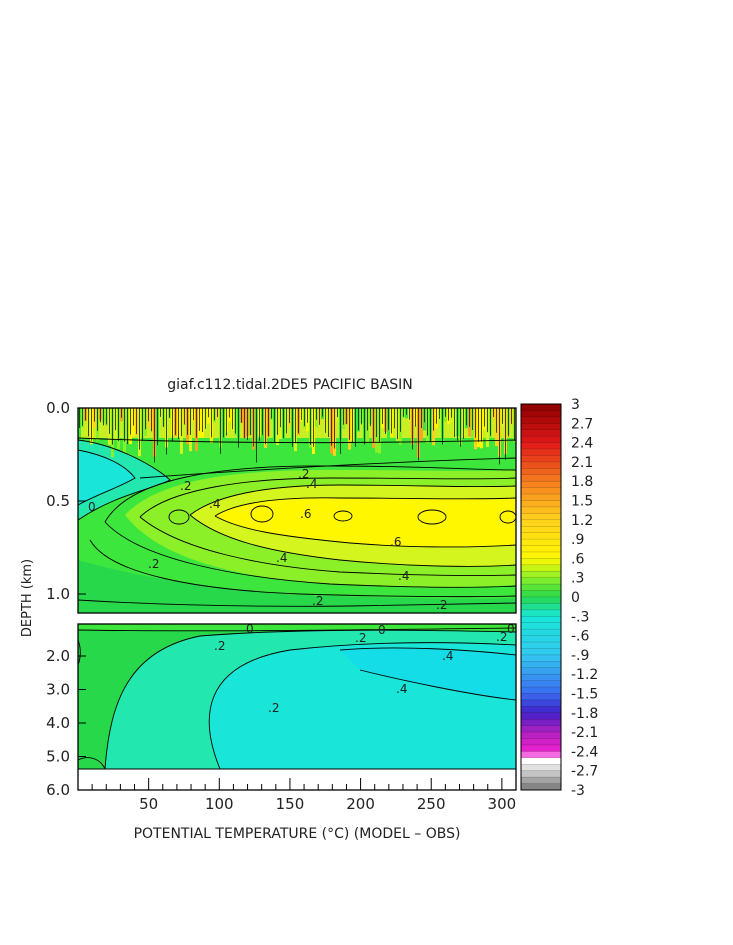 The image size is (733, 945). Describe the element at coordinates (575, 598) in the screenshot. I see `colorbar-label: 0` at that location.